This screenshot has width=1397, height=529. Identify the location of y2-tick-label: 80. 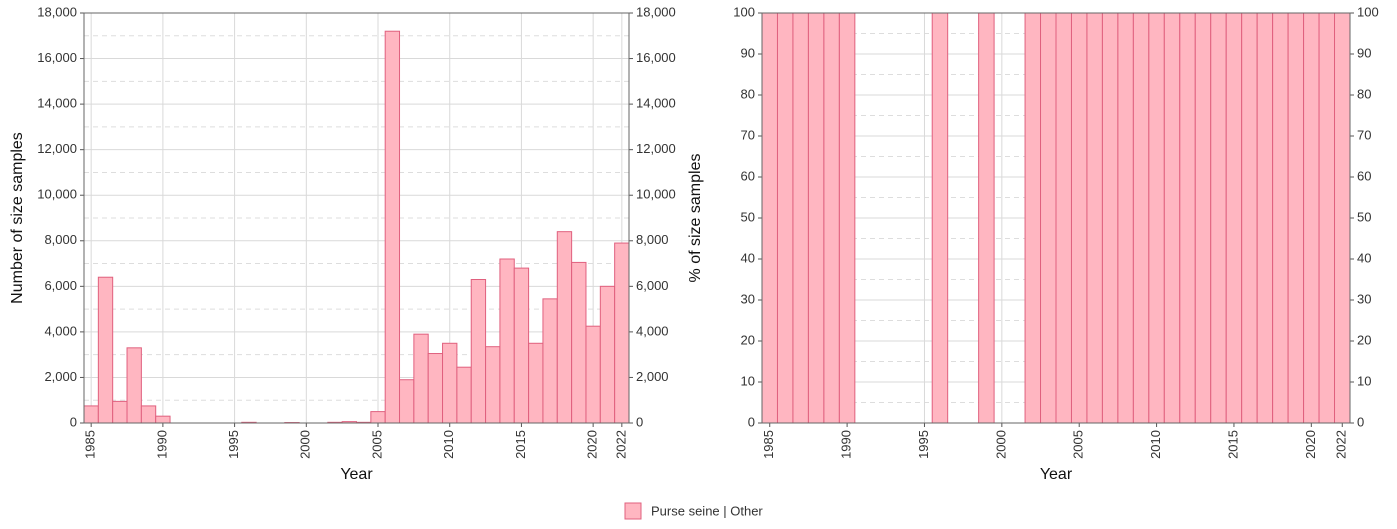
(1364, 93).